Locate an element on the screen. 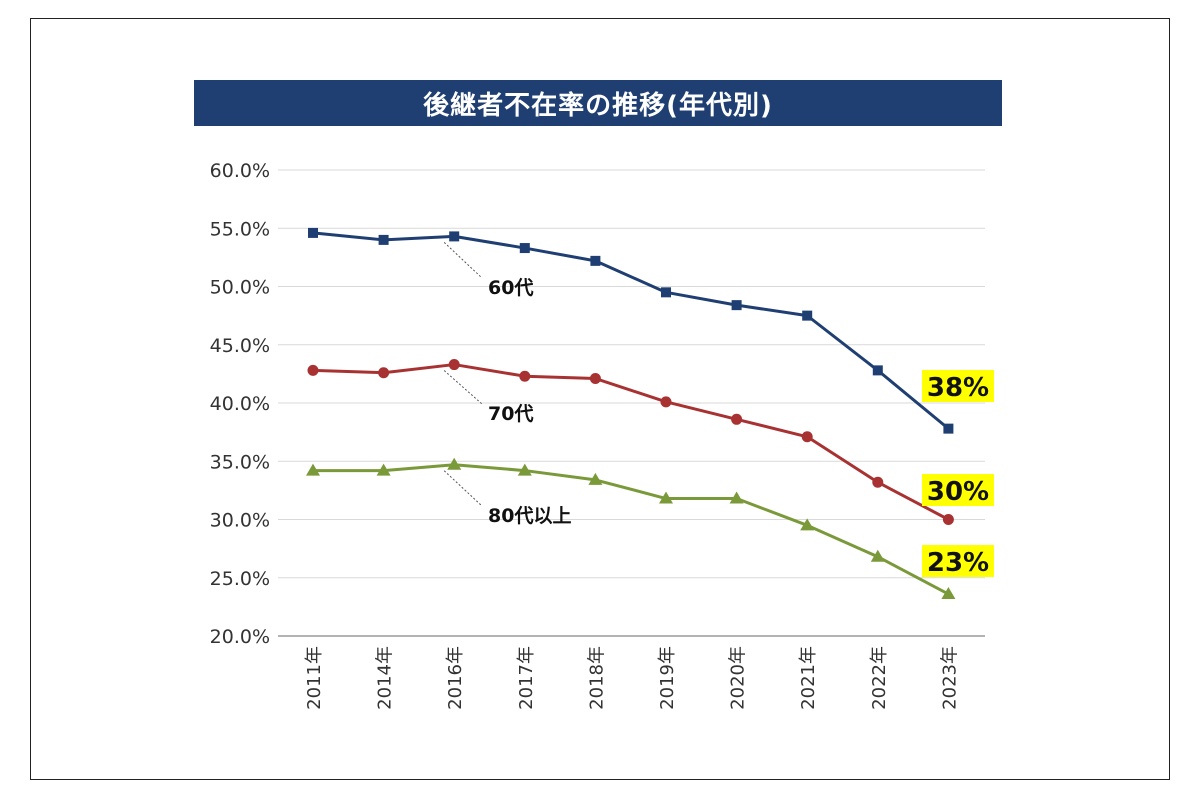 This screenshot has width=1200, height=800. series-label: 80代以上 is located at coordinates (529, 516).